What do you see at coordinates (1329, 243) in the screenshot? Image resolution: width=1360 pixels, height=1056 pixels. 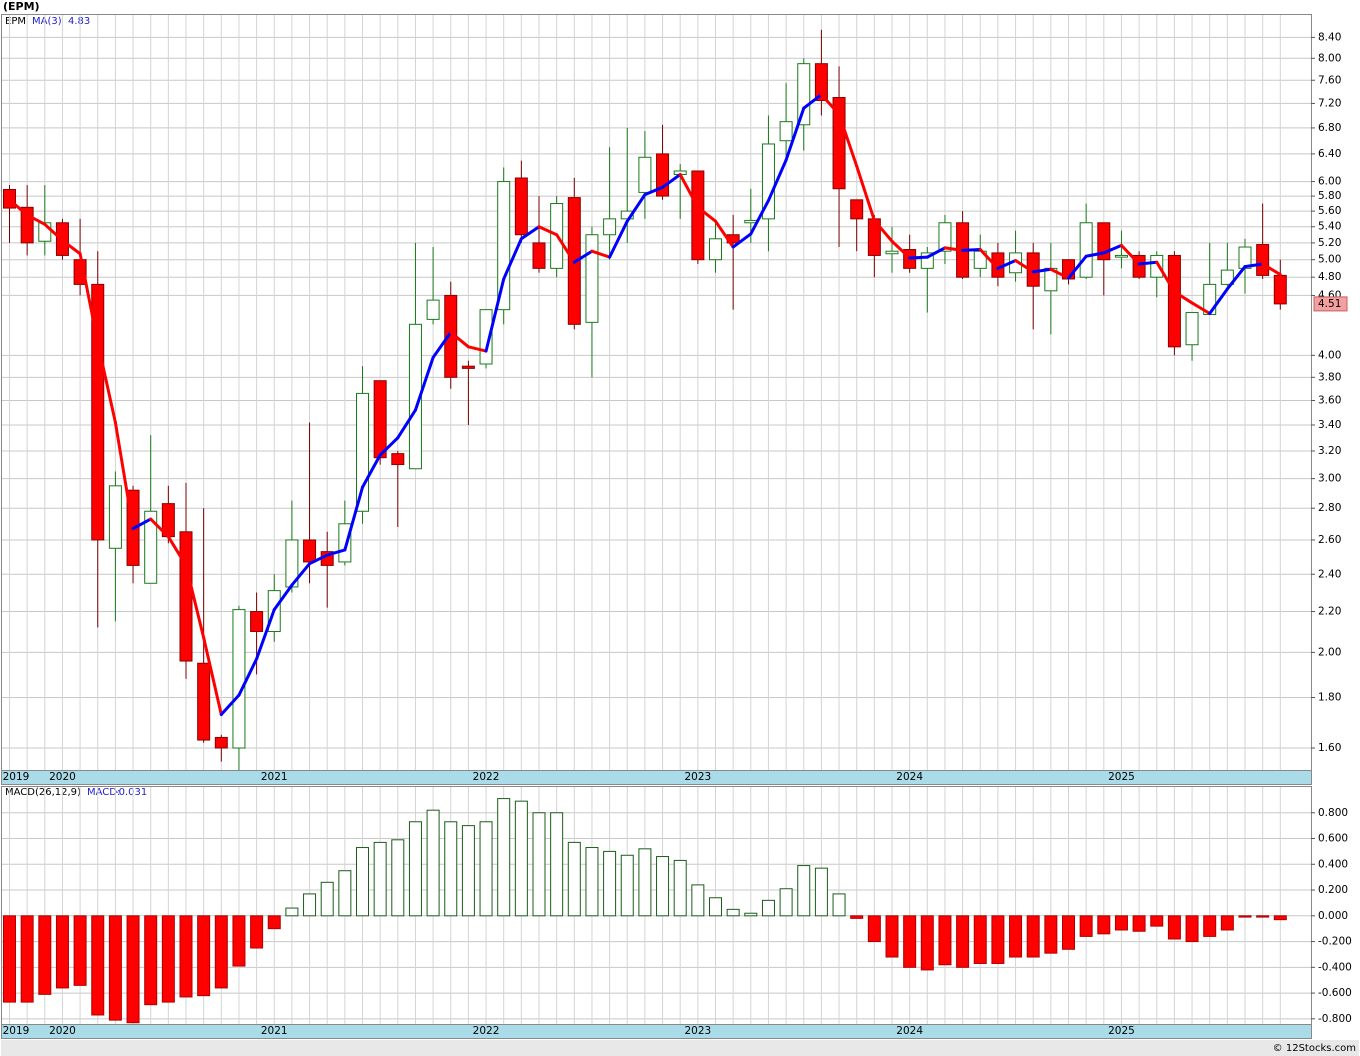 I see `y-tick-label: 5.20` at bounding box center [1329, 243].